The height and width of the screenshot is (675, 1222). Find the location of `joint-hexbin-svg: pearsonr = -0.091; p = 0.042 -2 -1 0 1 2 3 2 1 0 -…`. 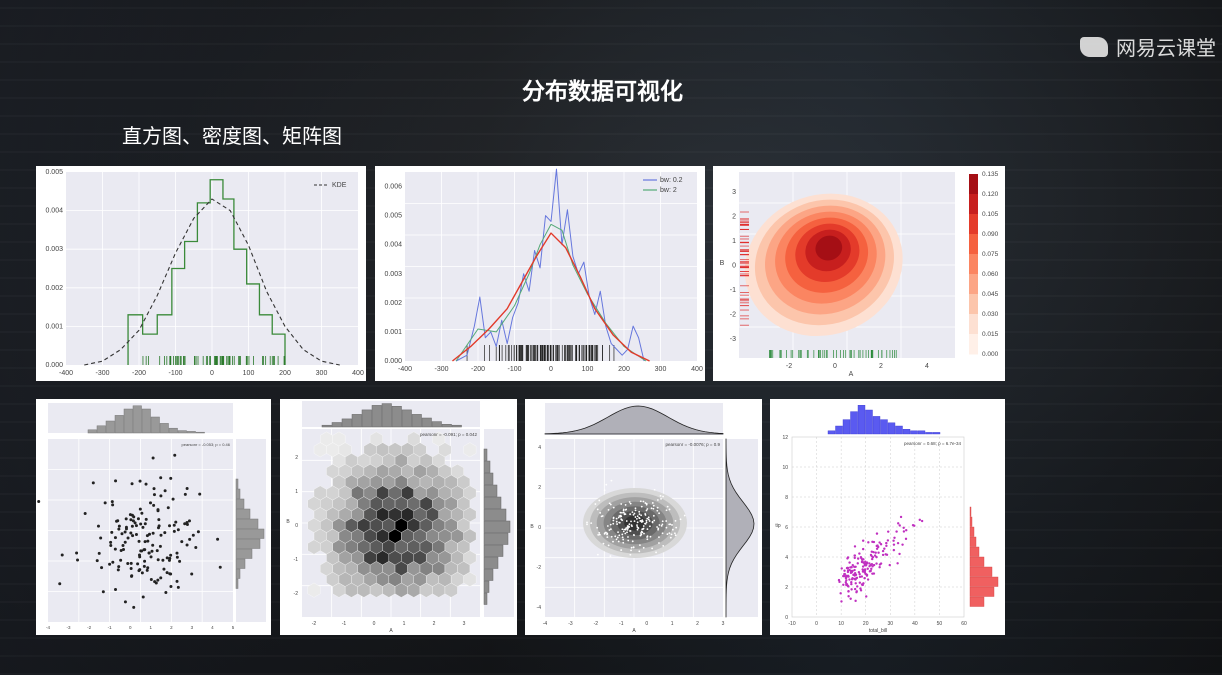

joint-hexbin-svg: pearsonr = -0.091; p = 0.042 -2 -1 0 1 2 3 2 1 0 -… is located at coordinates (400, 517).